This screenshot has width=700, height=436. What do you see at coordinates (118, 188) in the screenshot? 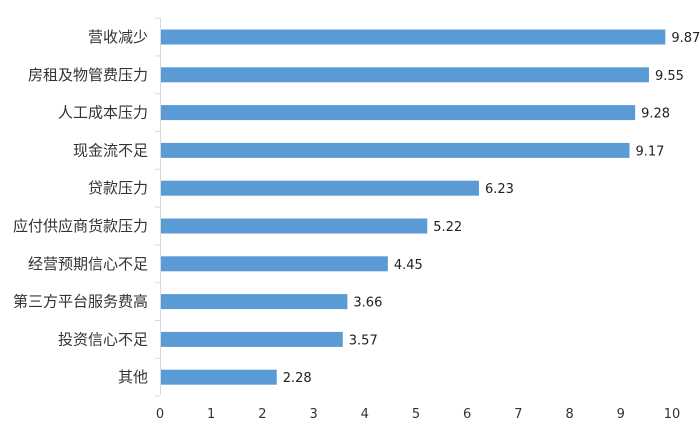
I see `category-label: 贷款压力` at bounding box center [118, 188].